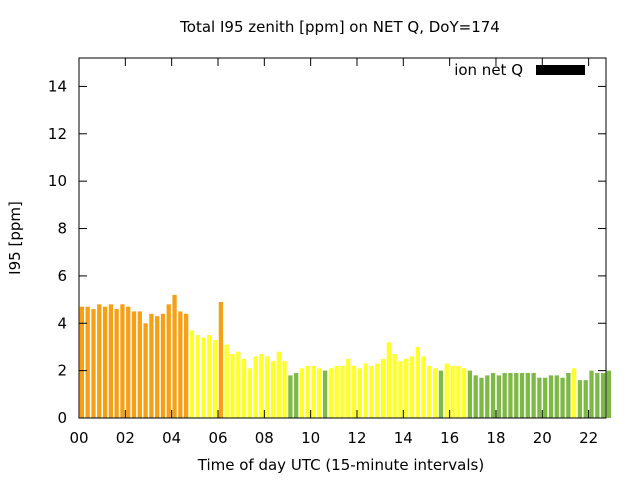 The image size is (640, 484). What do you see at coordinates (62, 229) in the screenshot?
I see `y-tick-label: 8` at bounding box center [62, 229].